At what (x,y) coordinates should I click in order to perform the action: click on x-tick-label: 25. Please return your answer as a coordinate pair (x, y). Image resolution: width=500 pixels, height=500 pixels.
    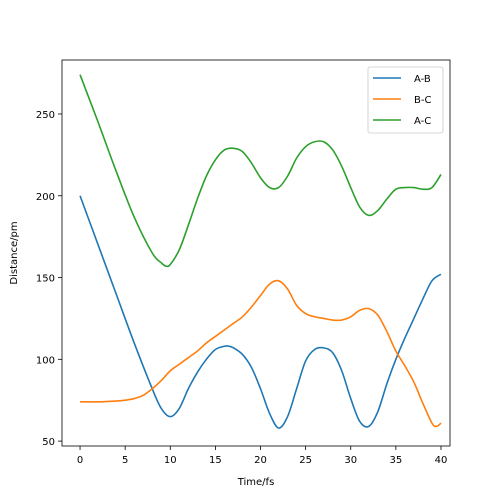
    Looking at the image, I should click on (305, 460).